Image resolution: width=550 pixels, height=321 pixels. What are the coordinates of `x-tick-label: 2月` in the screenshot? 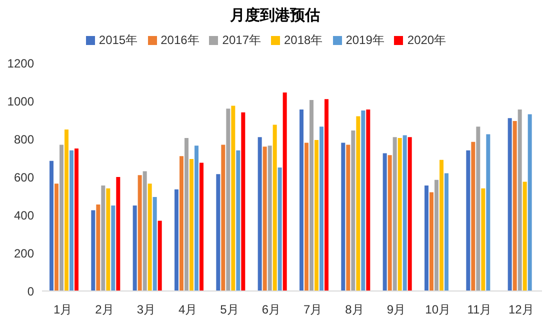 It's located at (104, 309).